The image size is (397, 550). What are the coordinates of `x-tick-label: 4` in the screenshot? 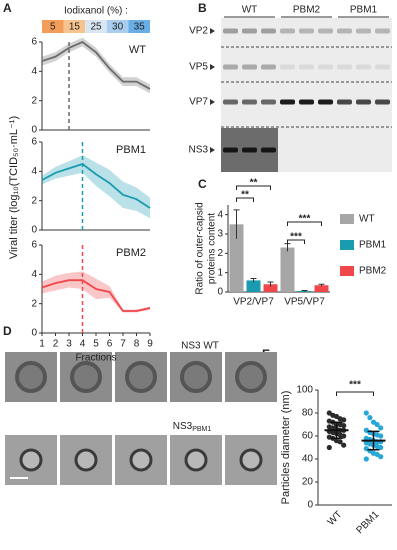 It's located at (83, 344).